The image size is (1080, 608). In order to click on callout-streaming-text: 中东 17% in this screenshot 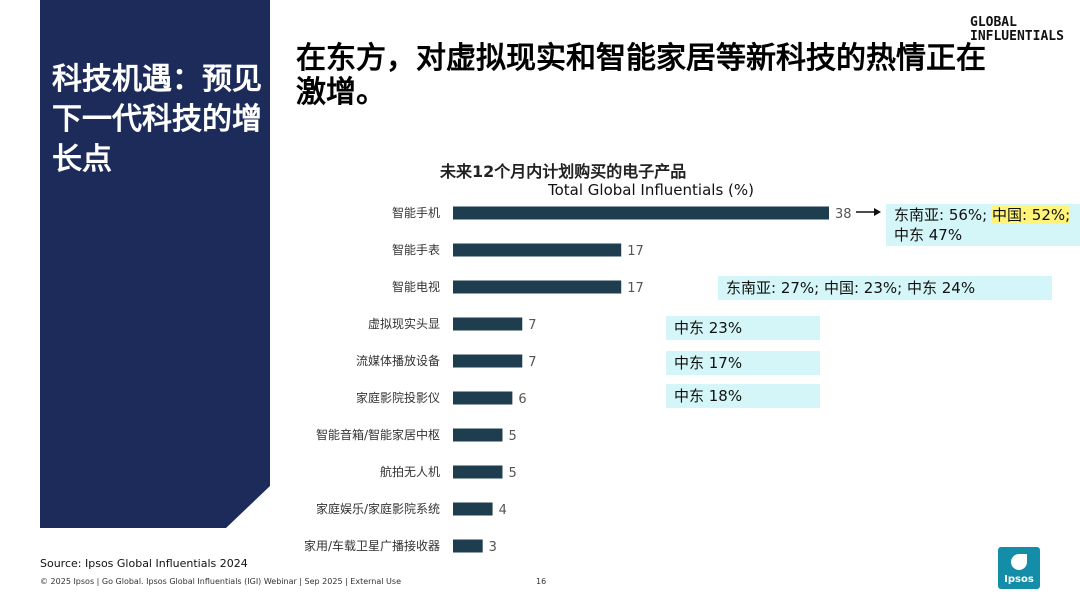, I will do `click(708, 363)`.